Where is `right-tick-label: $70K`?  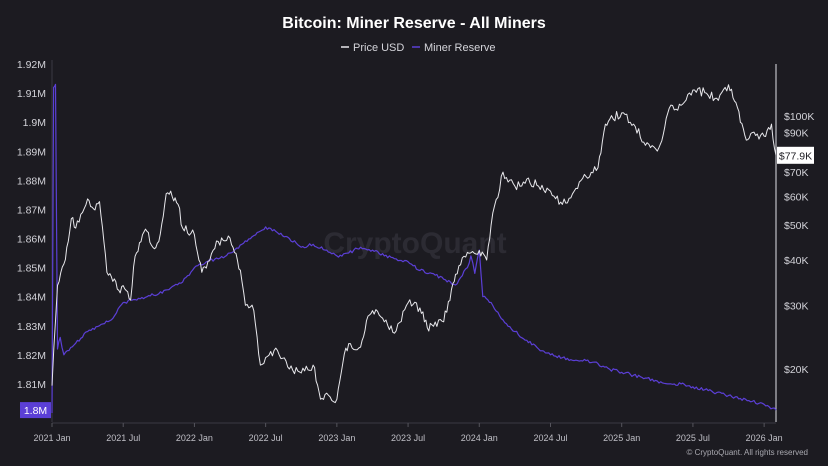
right-tick-label: $70K is located at coordinates (796, 173).